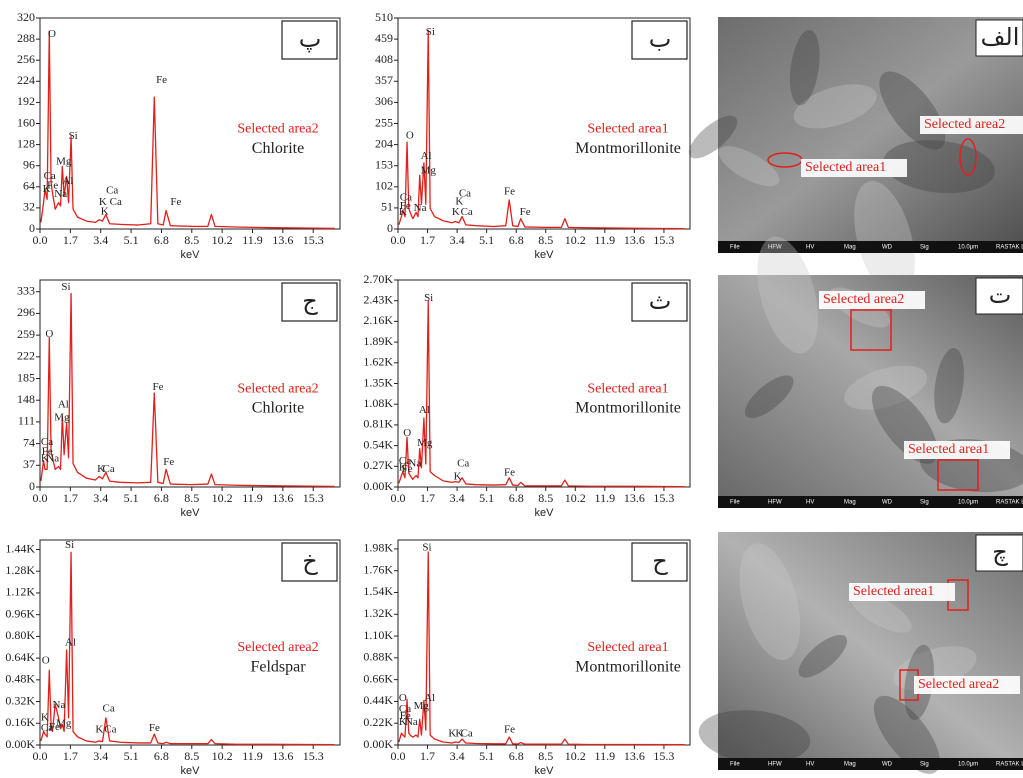 The width and height of the screenshot is (1023, 778). What do you see at coordinates (26, 290) in the screenshot?
I see `y-tick-label: 333` at bounding box center [26, 290].